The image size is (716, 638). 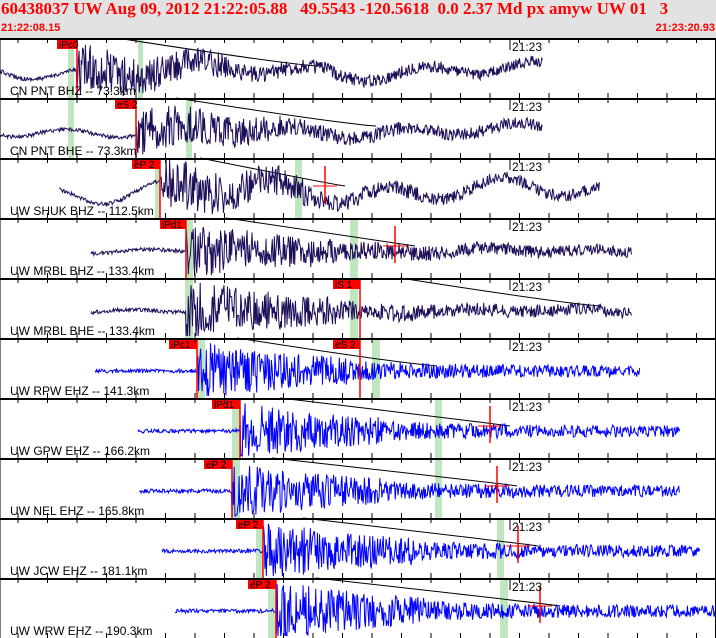 I want to click on channel-label: UW MRBL BHZ -- 133.4km, so click(x=82, y=271).